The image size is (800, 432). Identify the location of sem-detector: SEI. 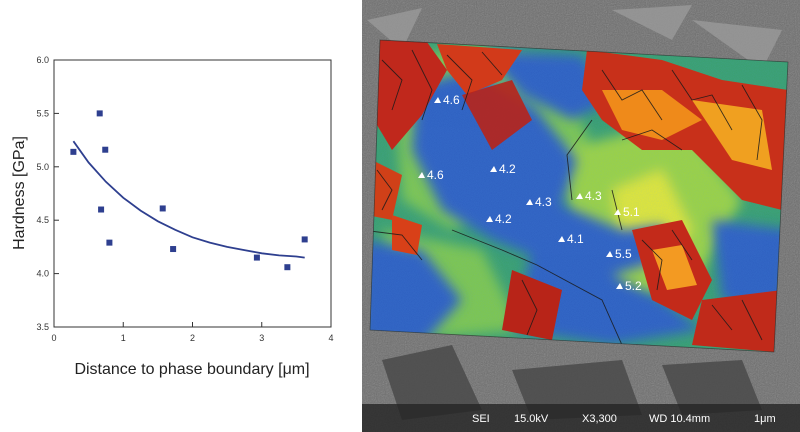
(481, 419).